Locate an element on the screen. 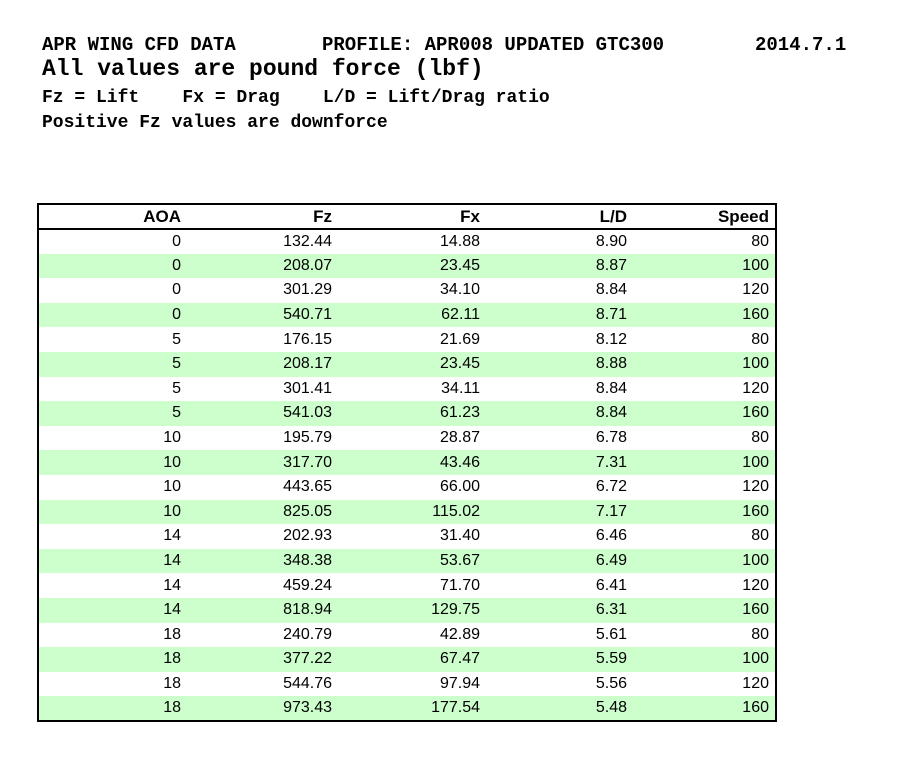  units-note: All values are pound force (lbf) is located at coordinates (263, 69).